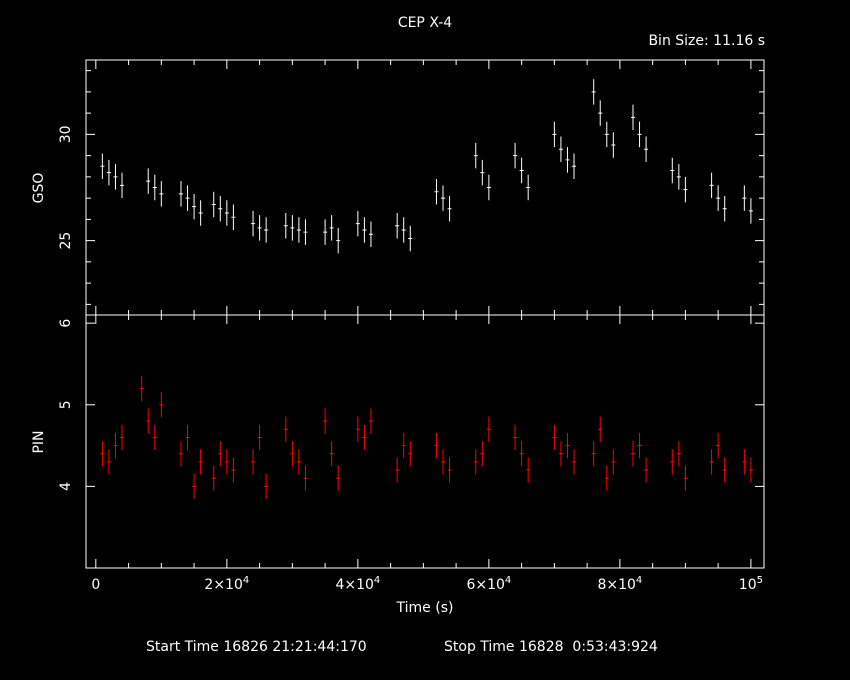 The width and height of the screenshot is (850, 680). What do you see at coordinates (66, 323) in the screenshot?
I see `pin-ytick-label: 6` at bounding box center [66, 323].